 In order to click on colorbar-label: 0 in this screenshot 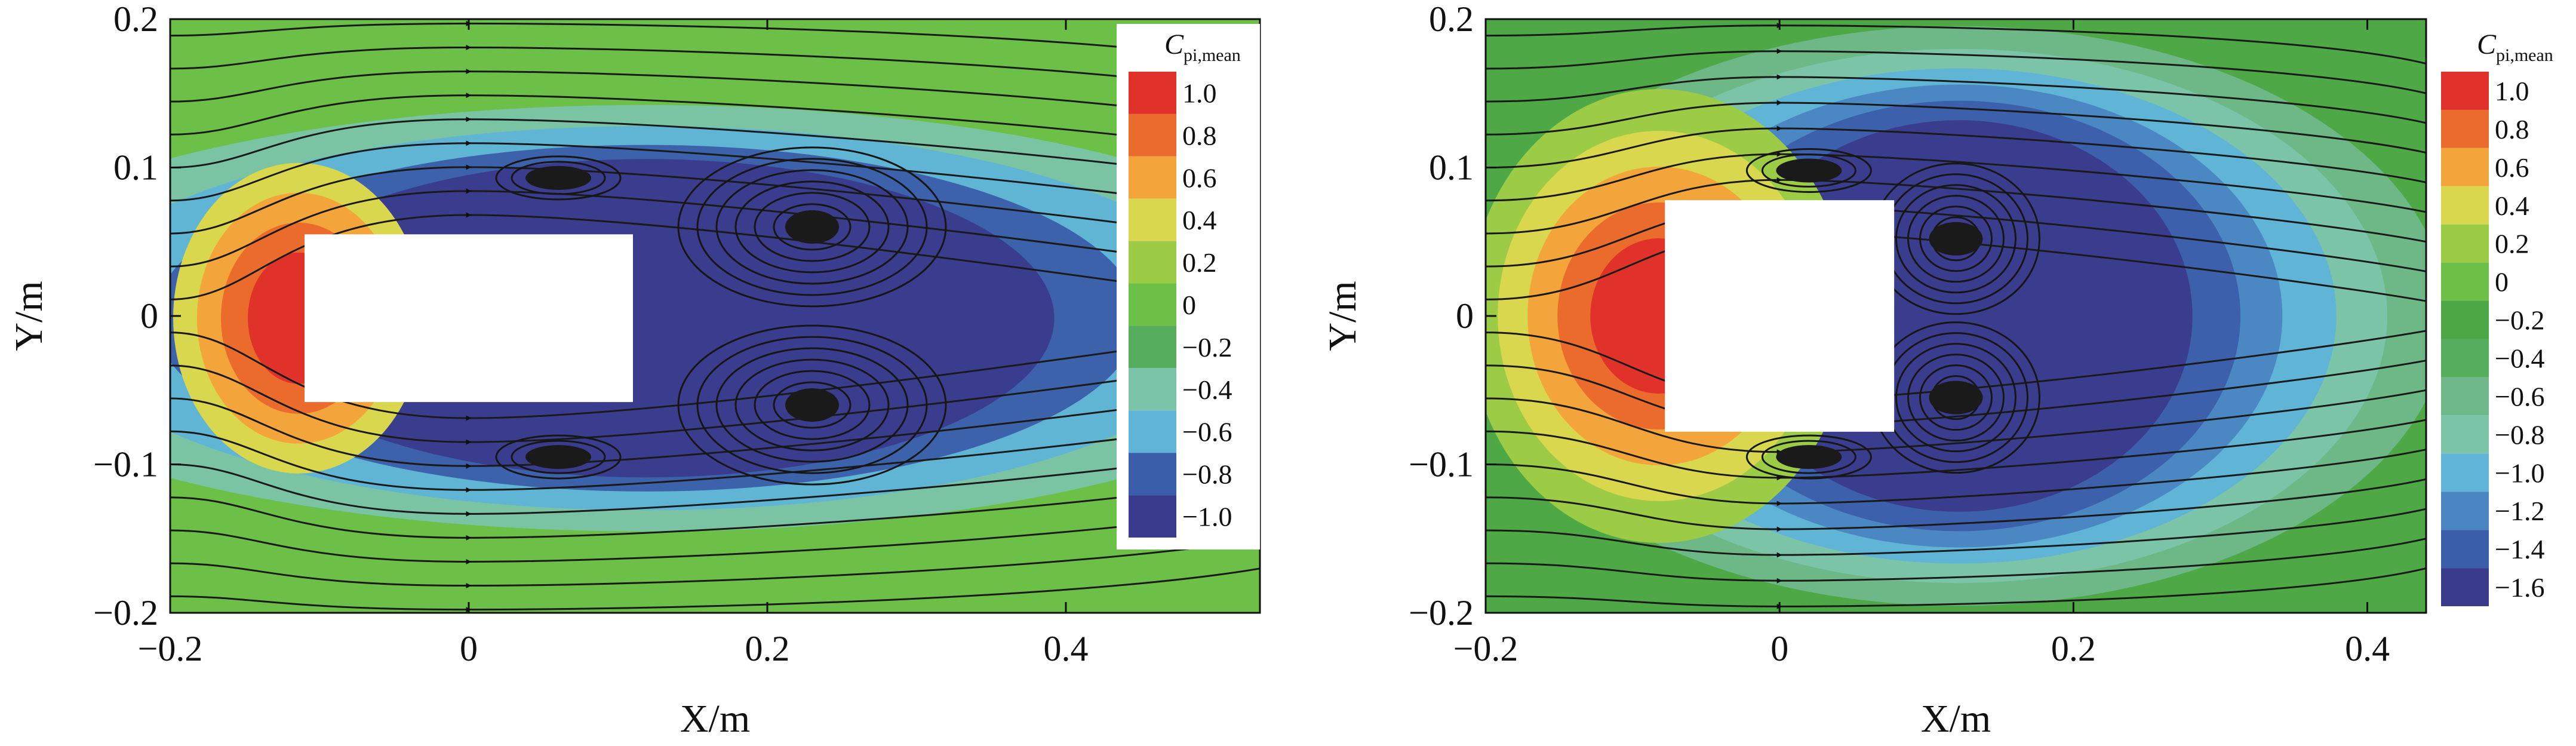, I will do `click(2502, 282)`.